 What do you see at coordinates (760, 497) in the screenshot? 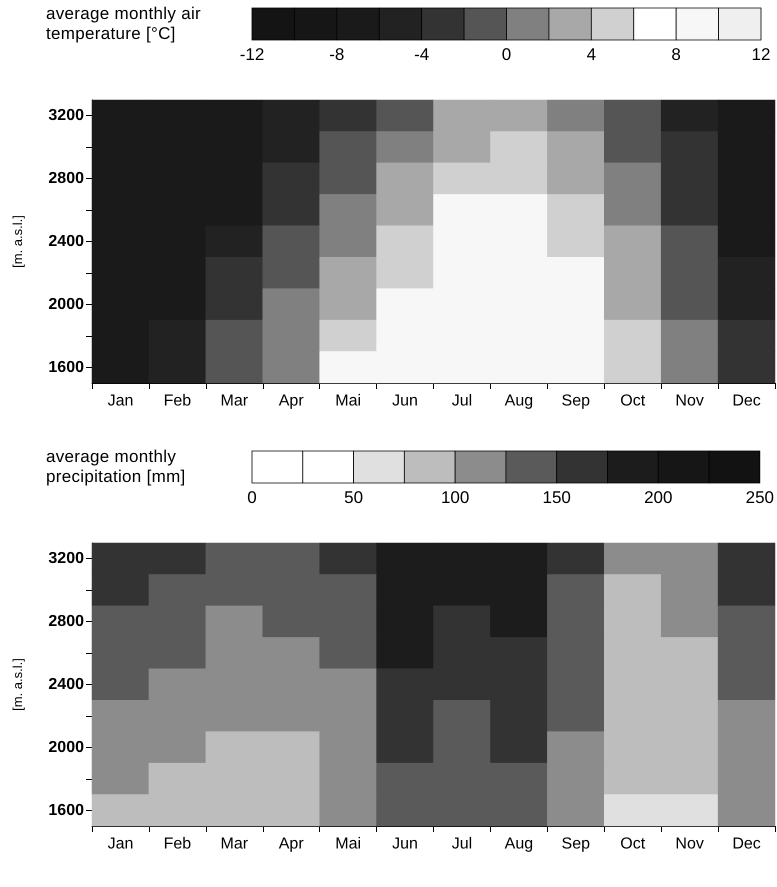
I see `color-bar-label: 250` at bounding box center [760, 497].